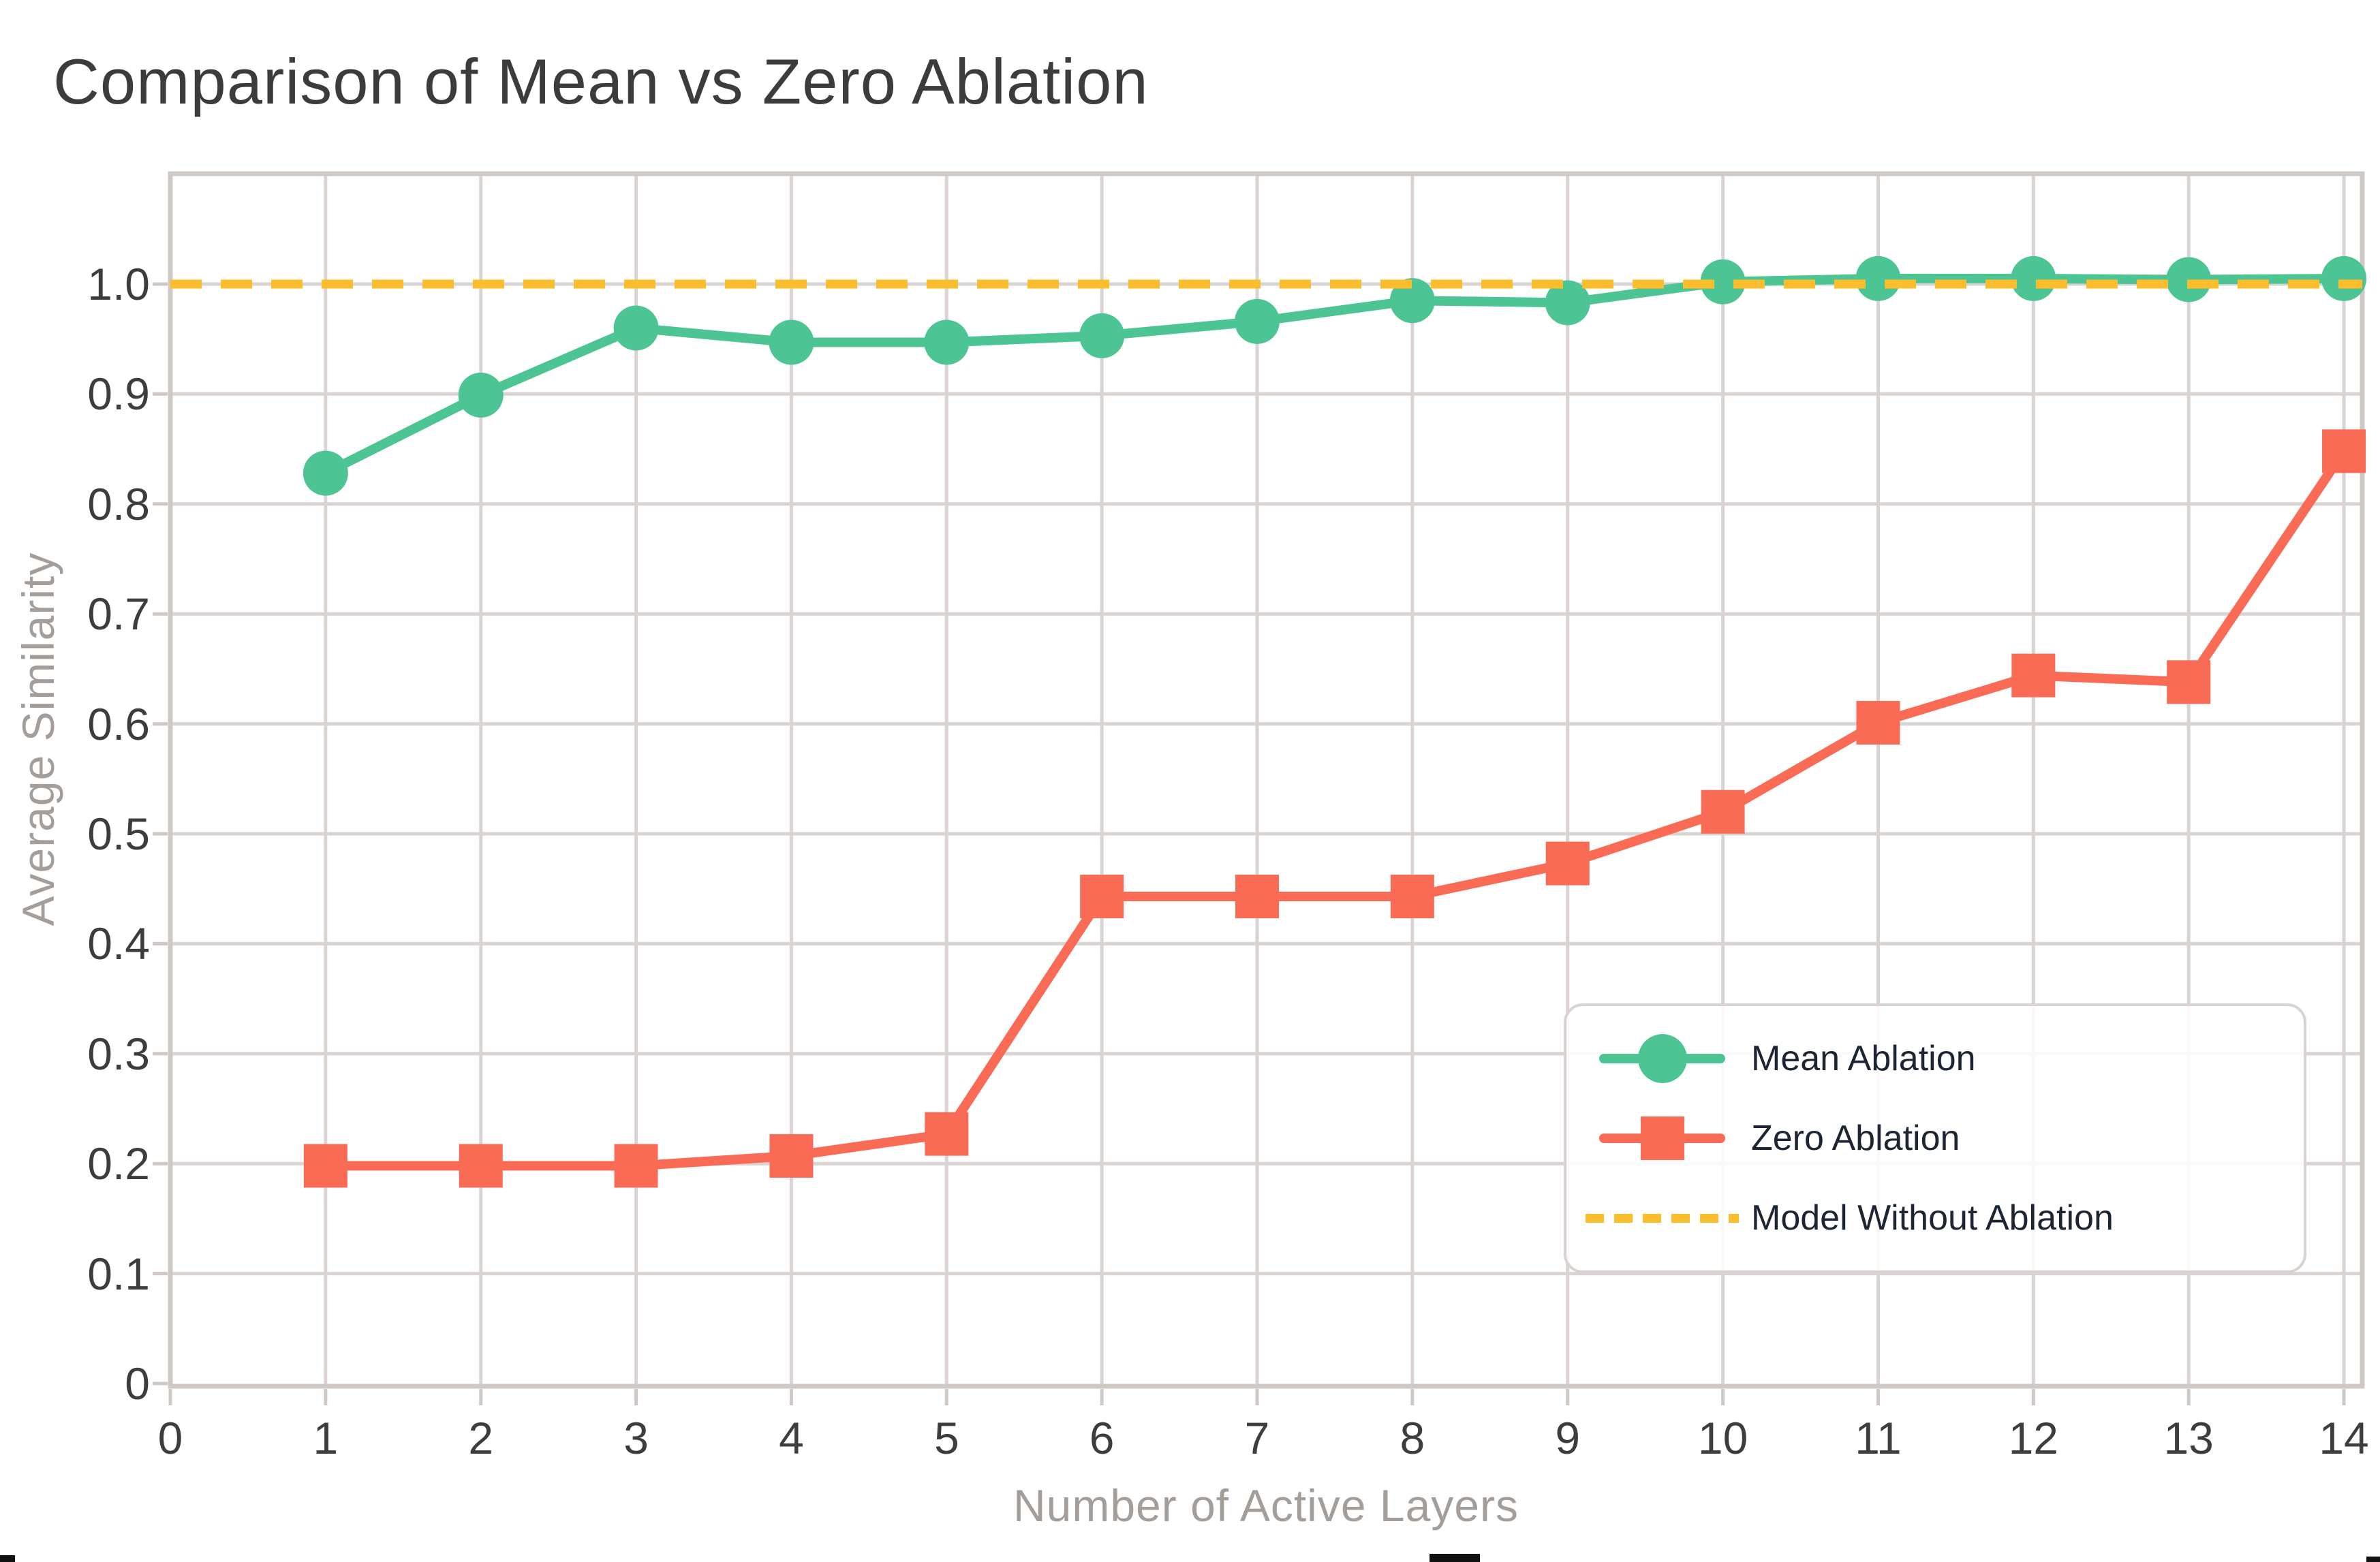 This screenshot has width=2380, height=1562. What do you see at coordinates (481, 1438) in the screenshot?
I see `x-tick-label: 2` at bounding box center [481, 1438].